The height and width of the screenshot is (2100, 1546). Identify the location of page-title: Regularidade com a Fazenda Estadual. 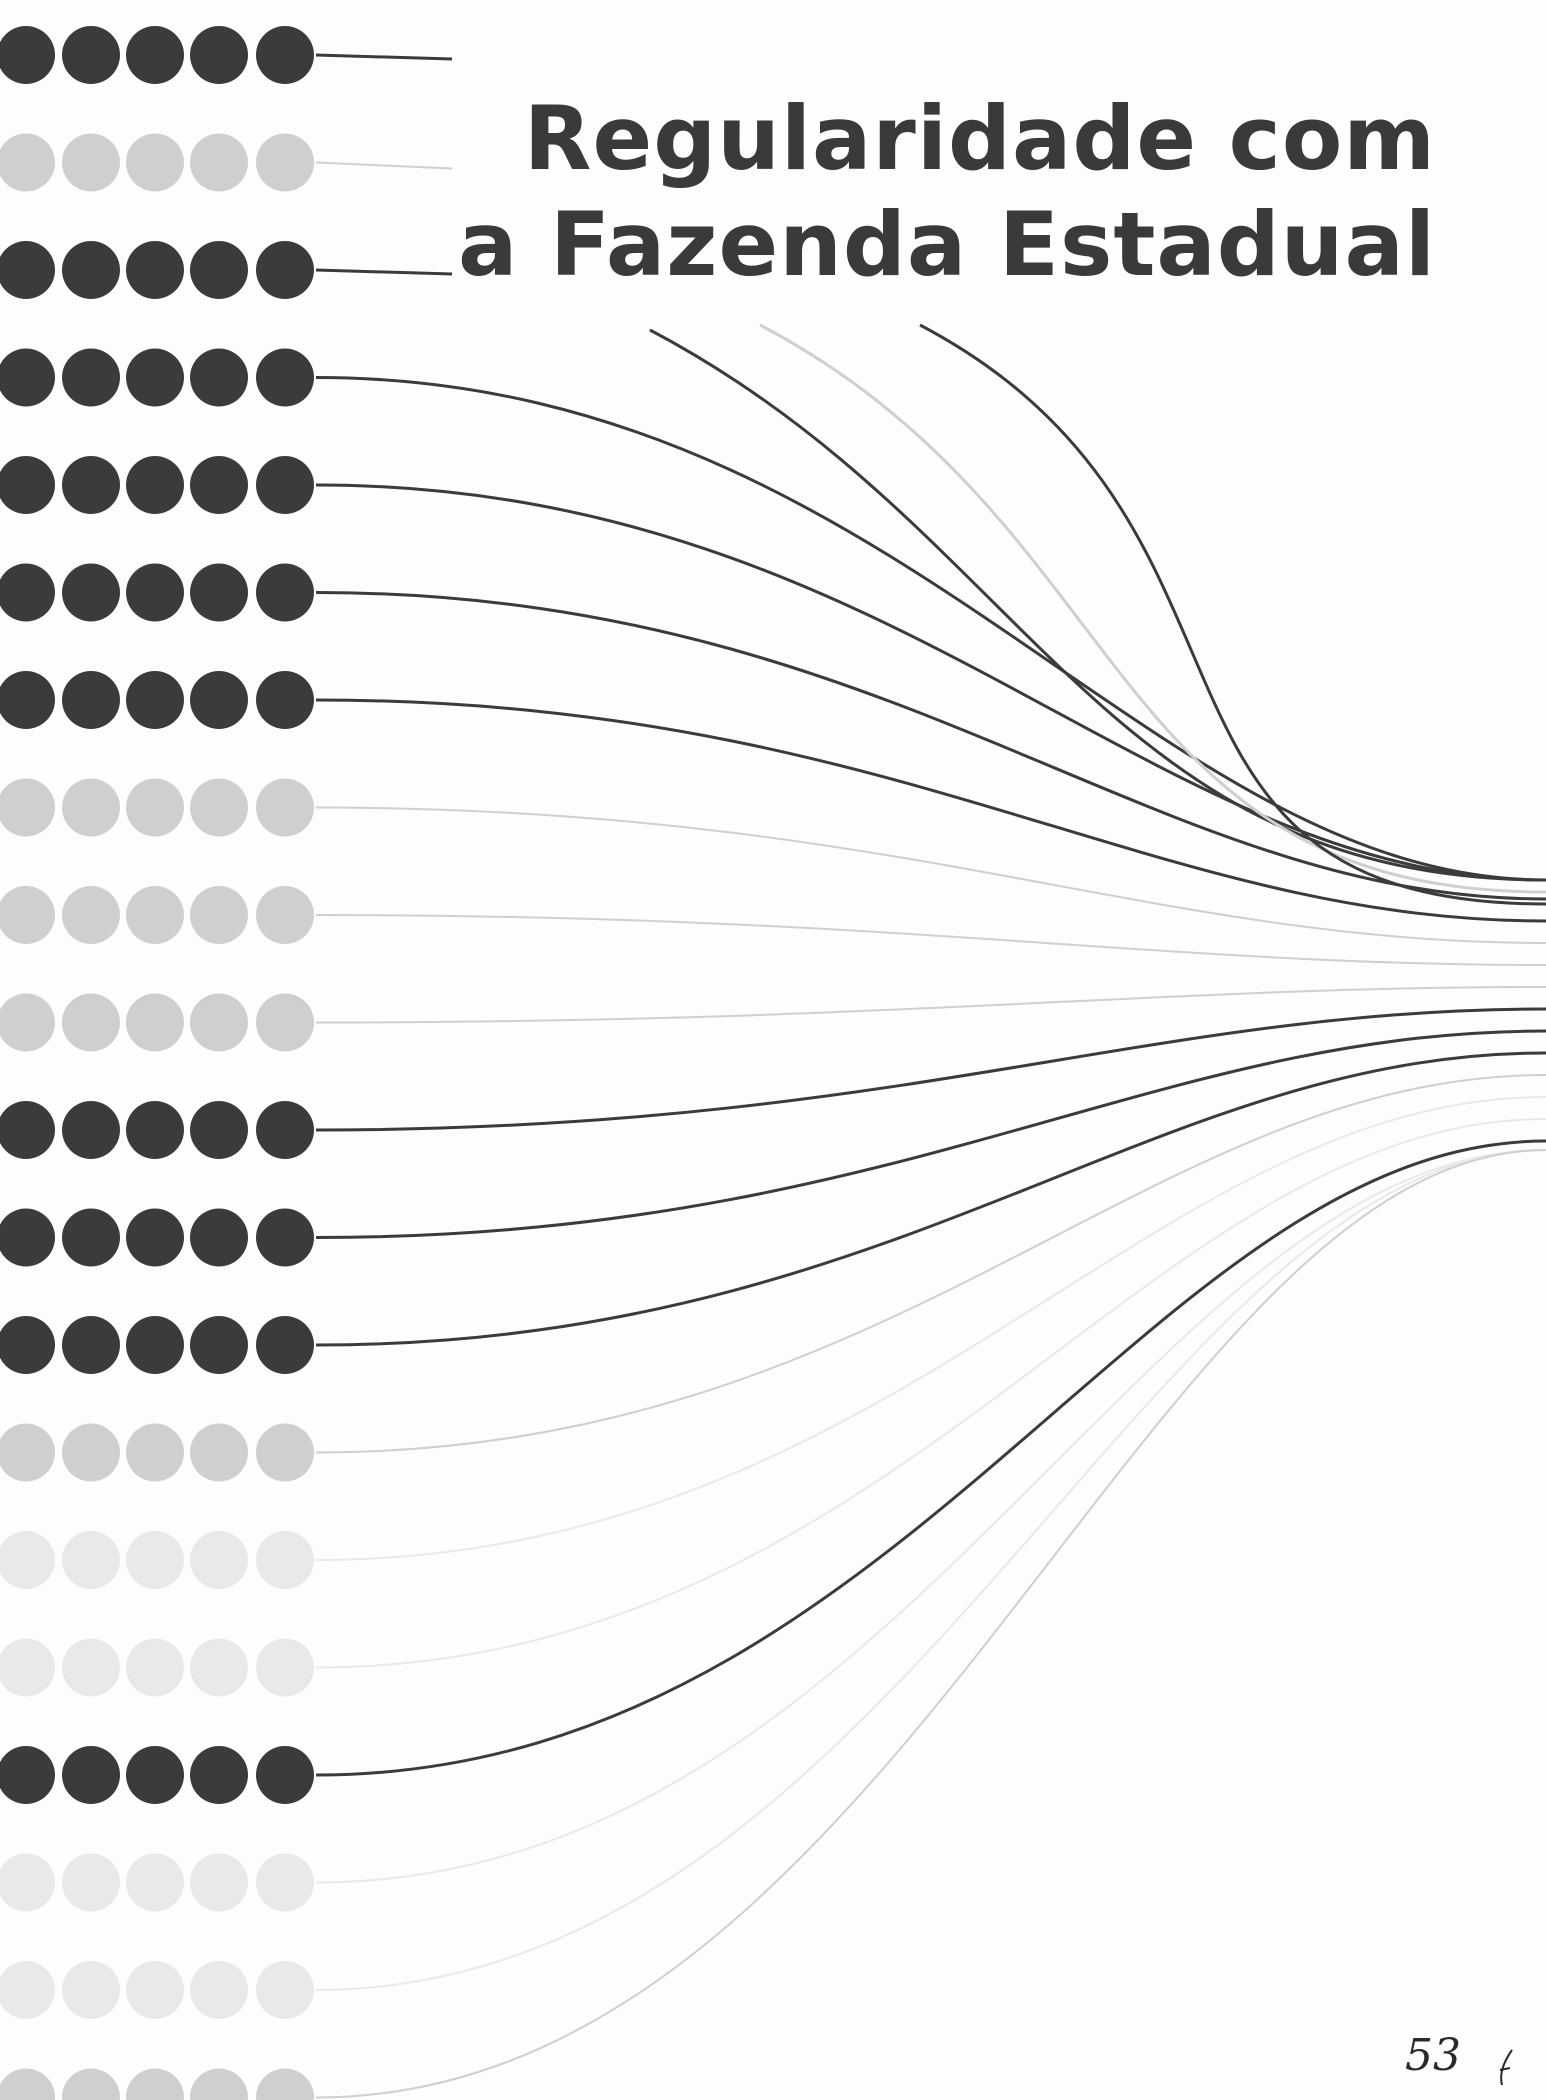
(947, 192).